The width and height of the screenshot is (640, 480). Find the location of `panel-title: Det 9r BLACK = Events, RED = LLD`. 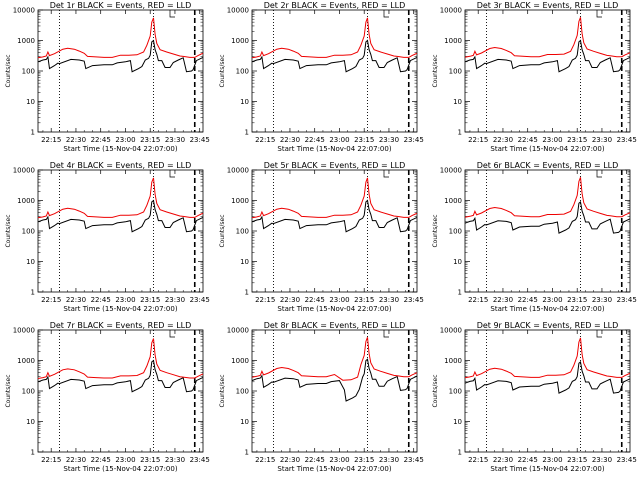

panel-title: Det 9r BLACK = Events, RED = LLD is located at coordinates (548, 325).